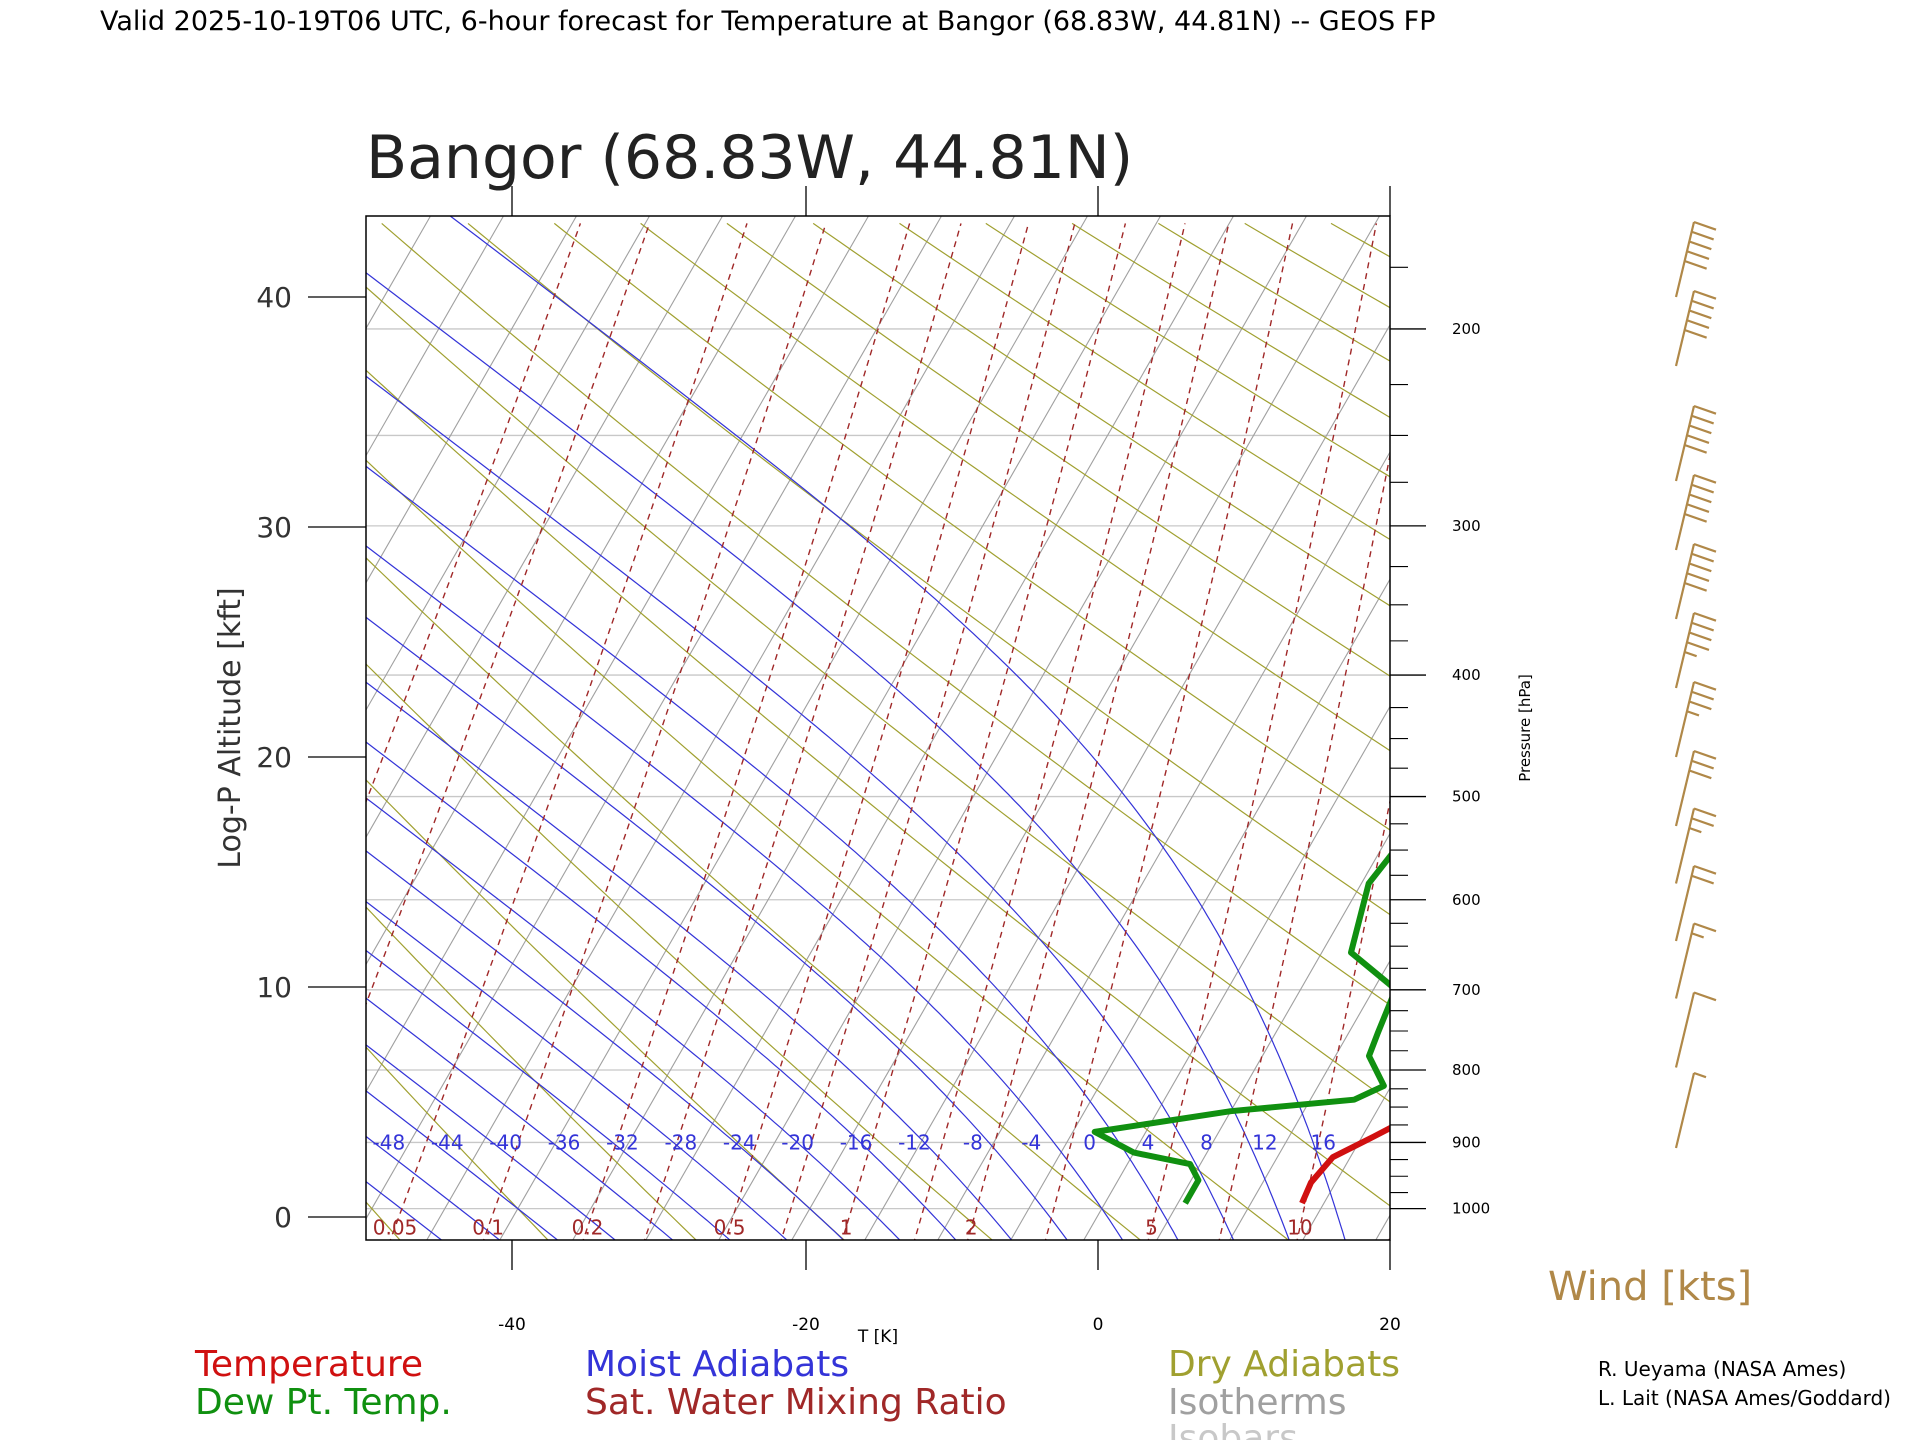 This screenshot has width=1920, height=1444. What do you see at coordinates (622, 1142) in the screenshot?
I see `moist-adiabat-label: -32` at bounding box center [622, 1142].